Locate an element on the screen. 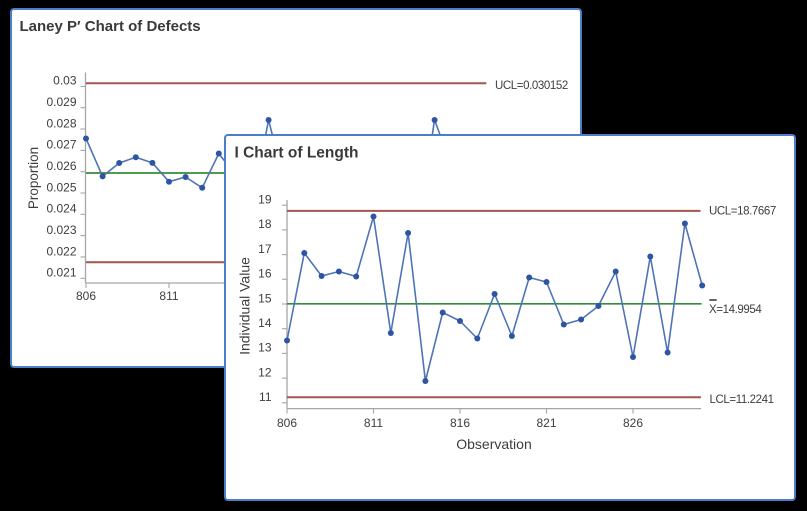  svg-text: 0.022 is located at coordinates (61, 251).